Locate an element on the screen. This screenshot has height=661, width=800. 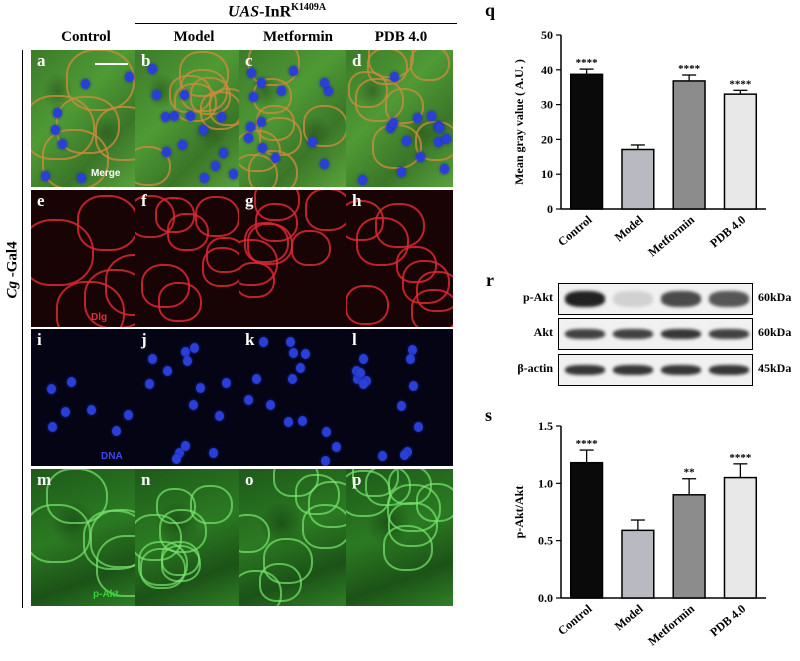
y-tick-label: 40 is located at coordinates (547, 70).